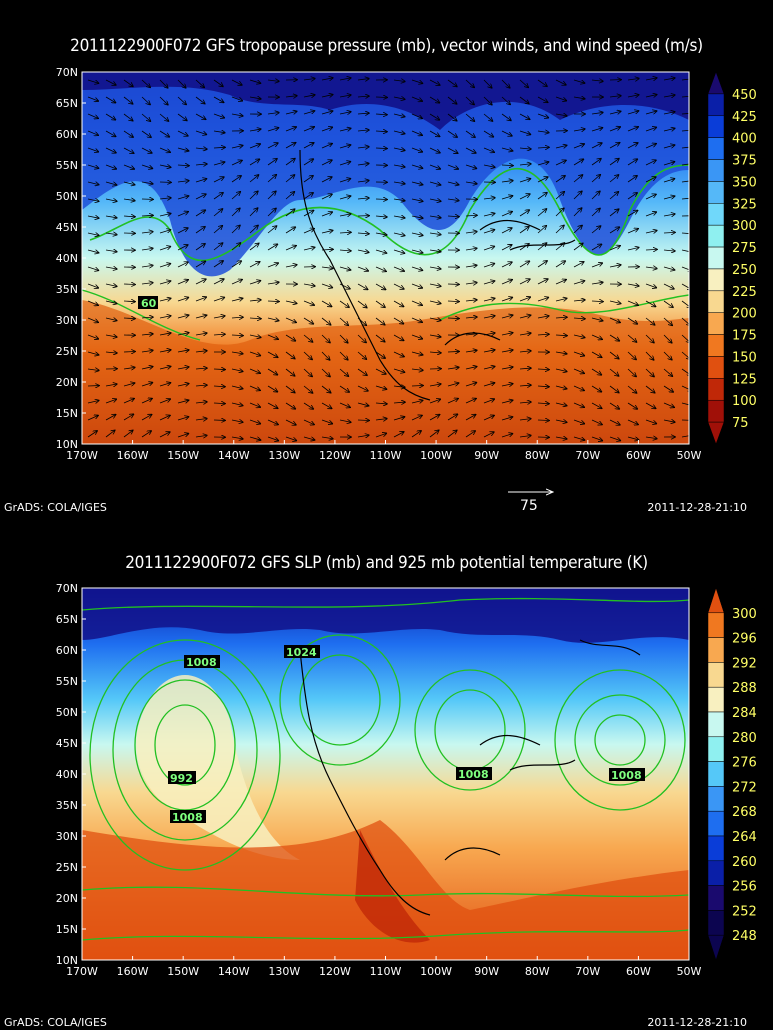 Image resolution: width=773 pixels, height=1030 pixels. I want to click on panel2-colorbar-label: 252, so click(744, 911).